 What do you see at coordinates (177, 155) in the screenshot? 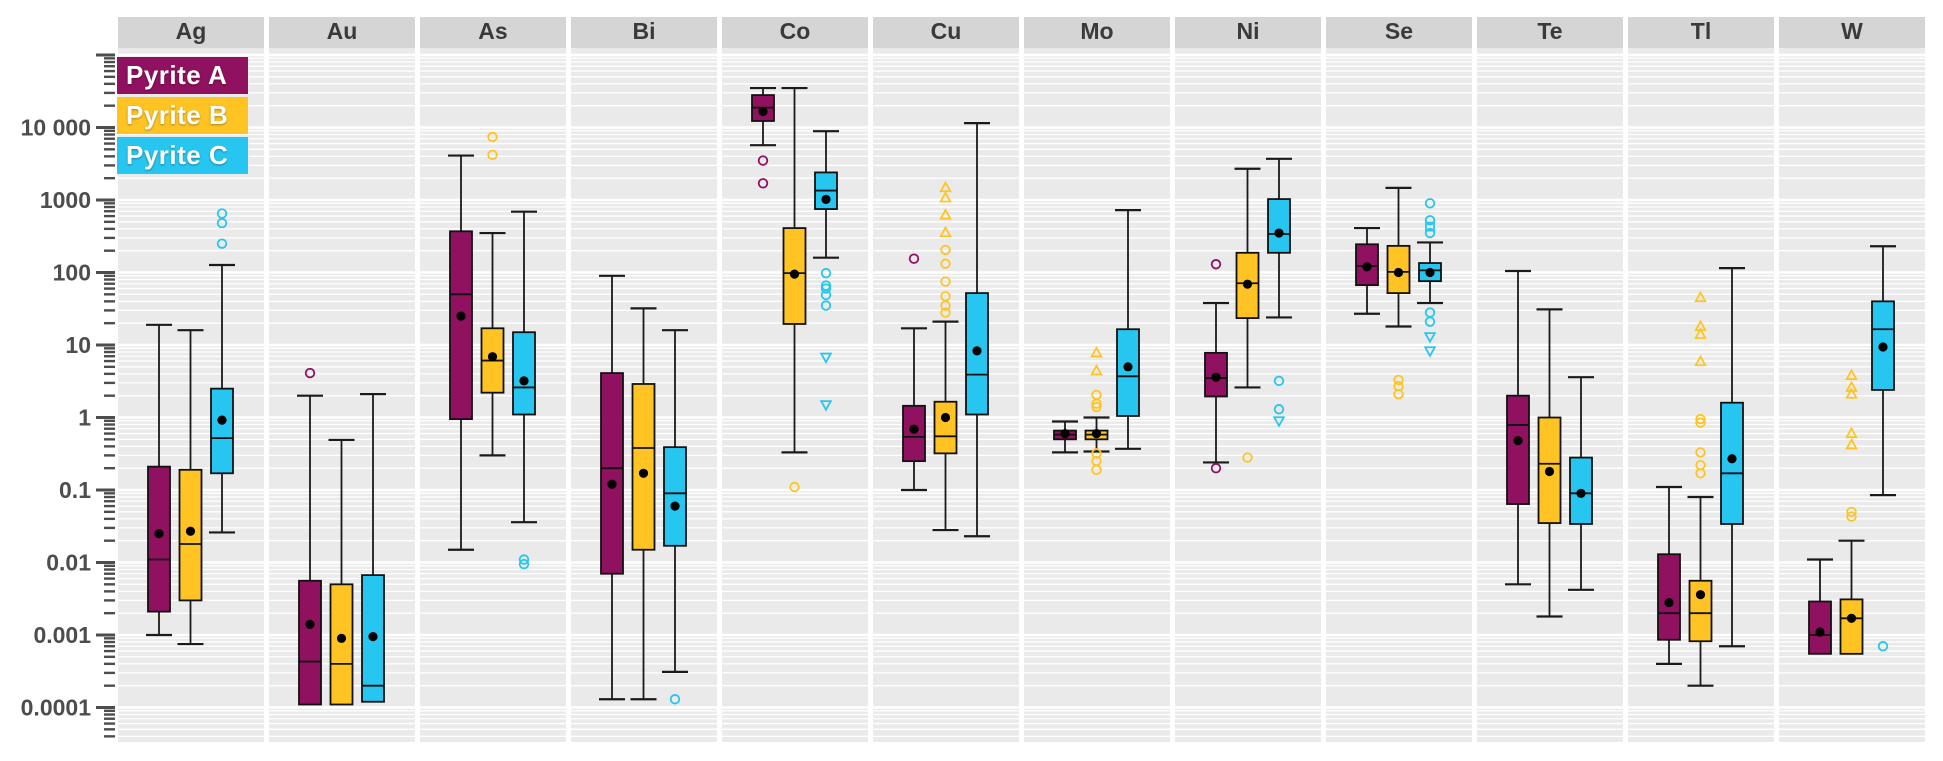
I see `legend-label-pyrite-c: Pyrite C` at bounding box center [177, 155].